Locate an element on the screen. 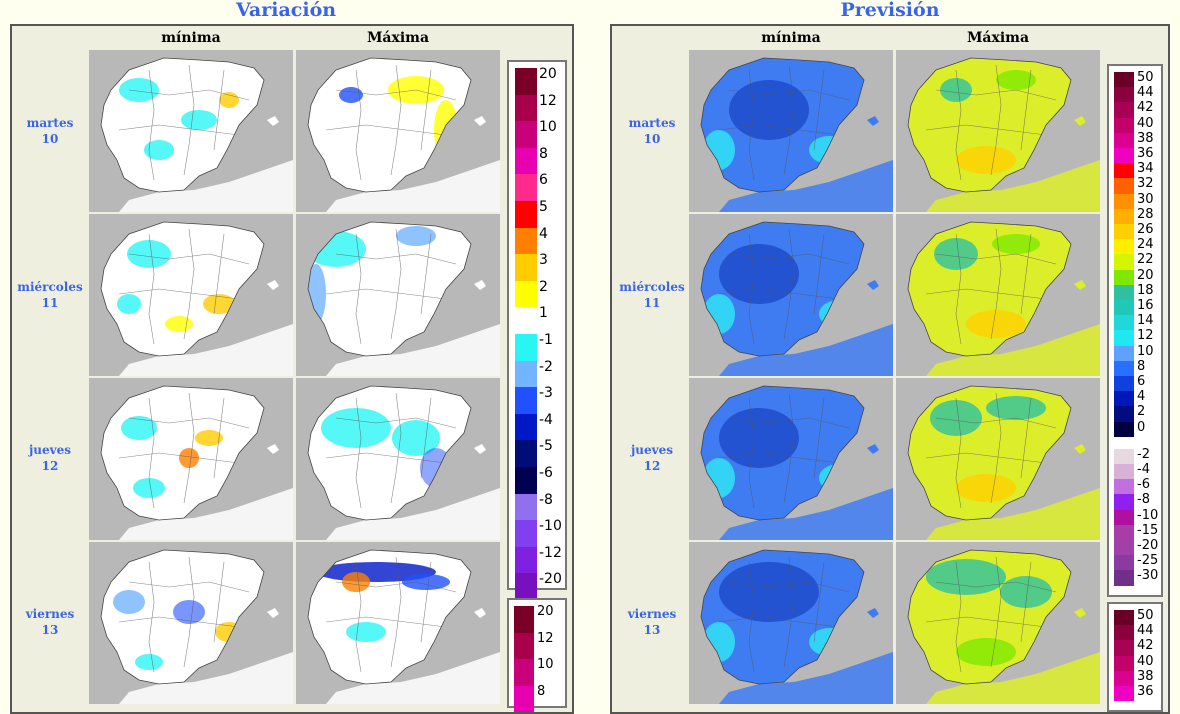 Image resolution: width=1180 pixels, height=714 pixels. legend-label: -30 is located at coordinates (1148, 576).